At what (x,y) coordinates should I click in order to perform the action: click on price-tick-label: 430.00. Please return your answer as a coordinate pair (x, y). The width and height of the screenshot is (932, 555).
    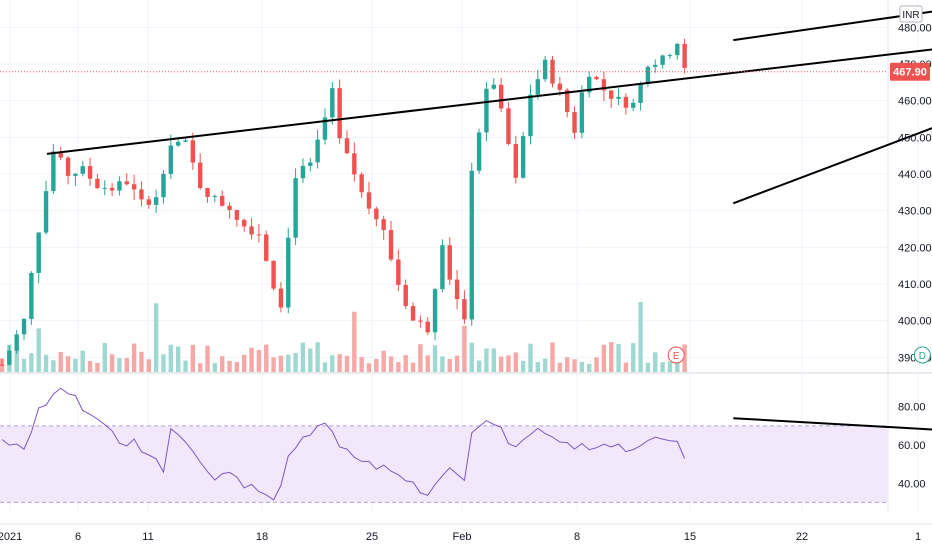
    Looking at the image, I should click on (915, 212).